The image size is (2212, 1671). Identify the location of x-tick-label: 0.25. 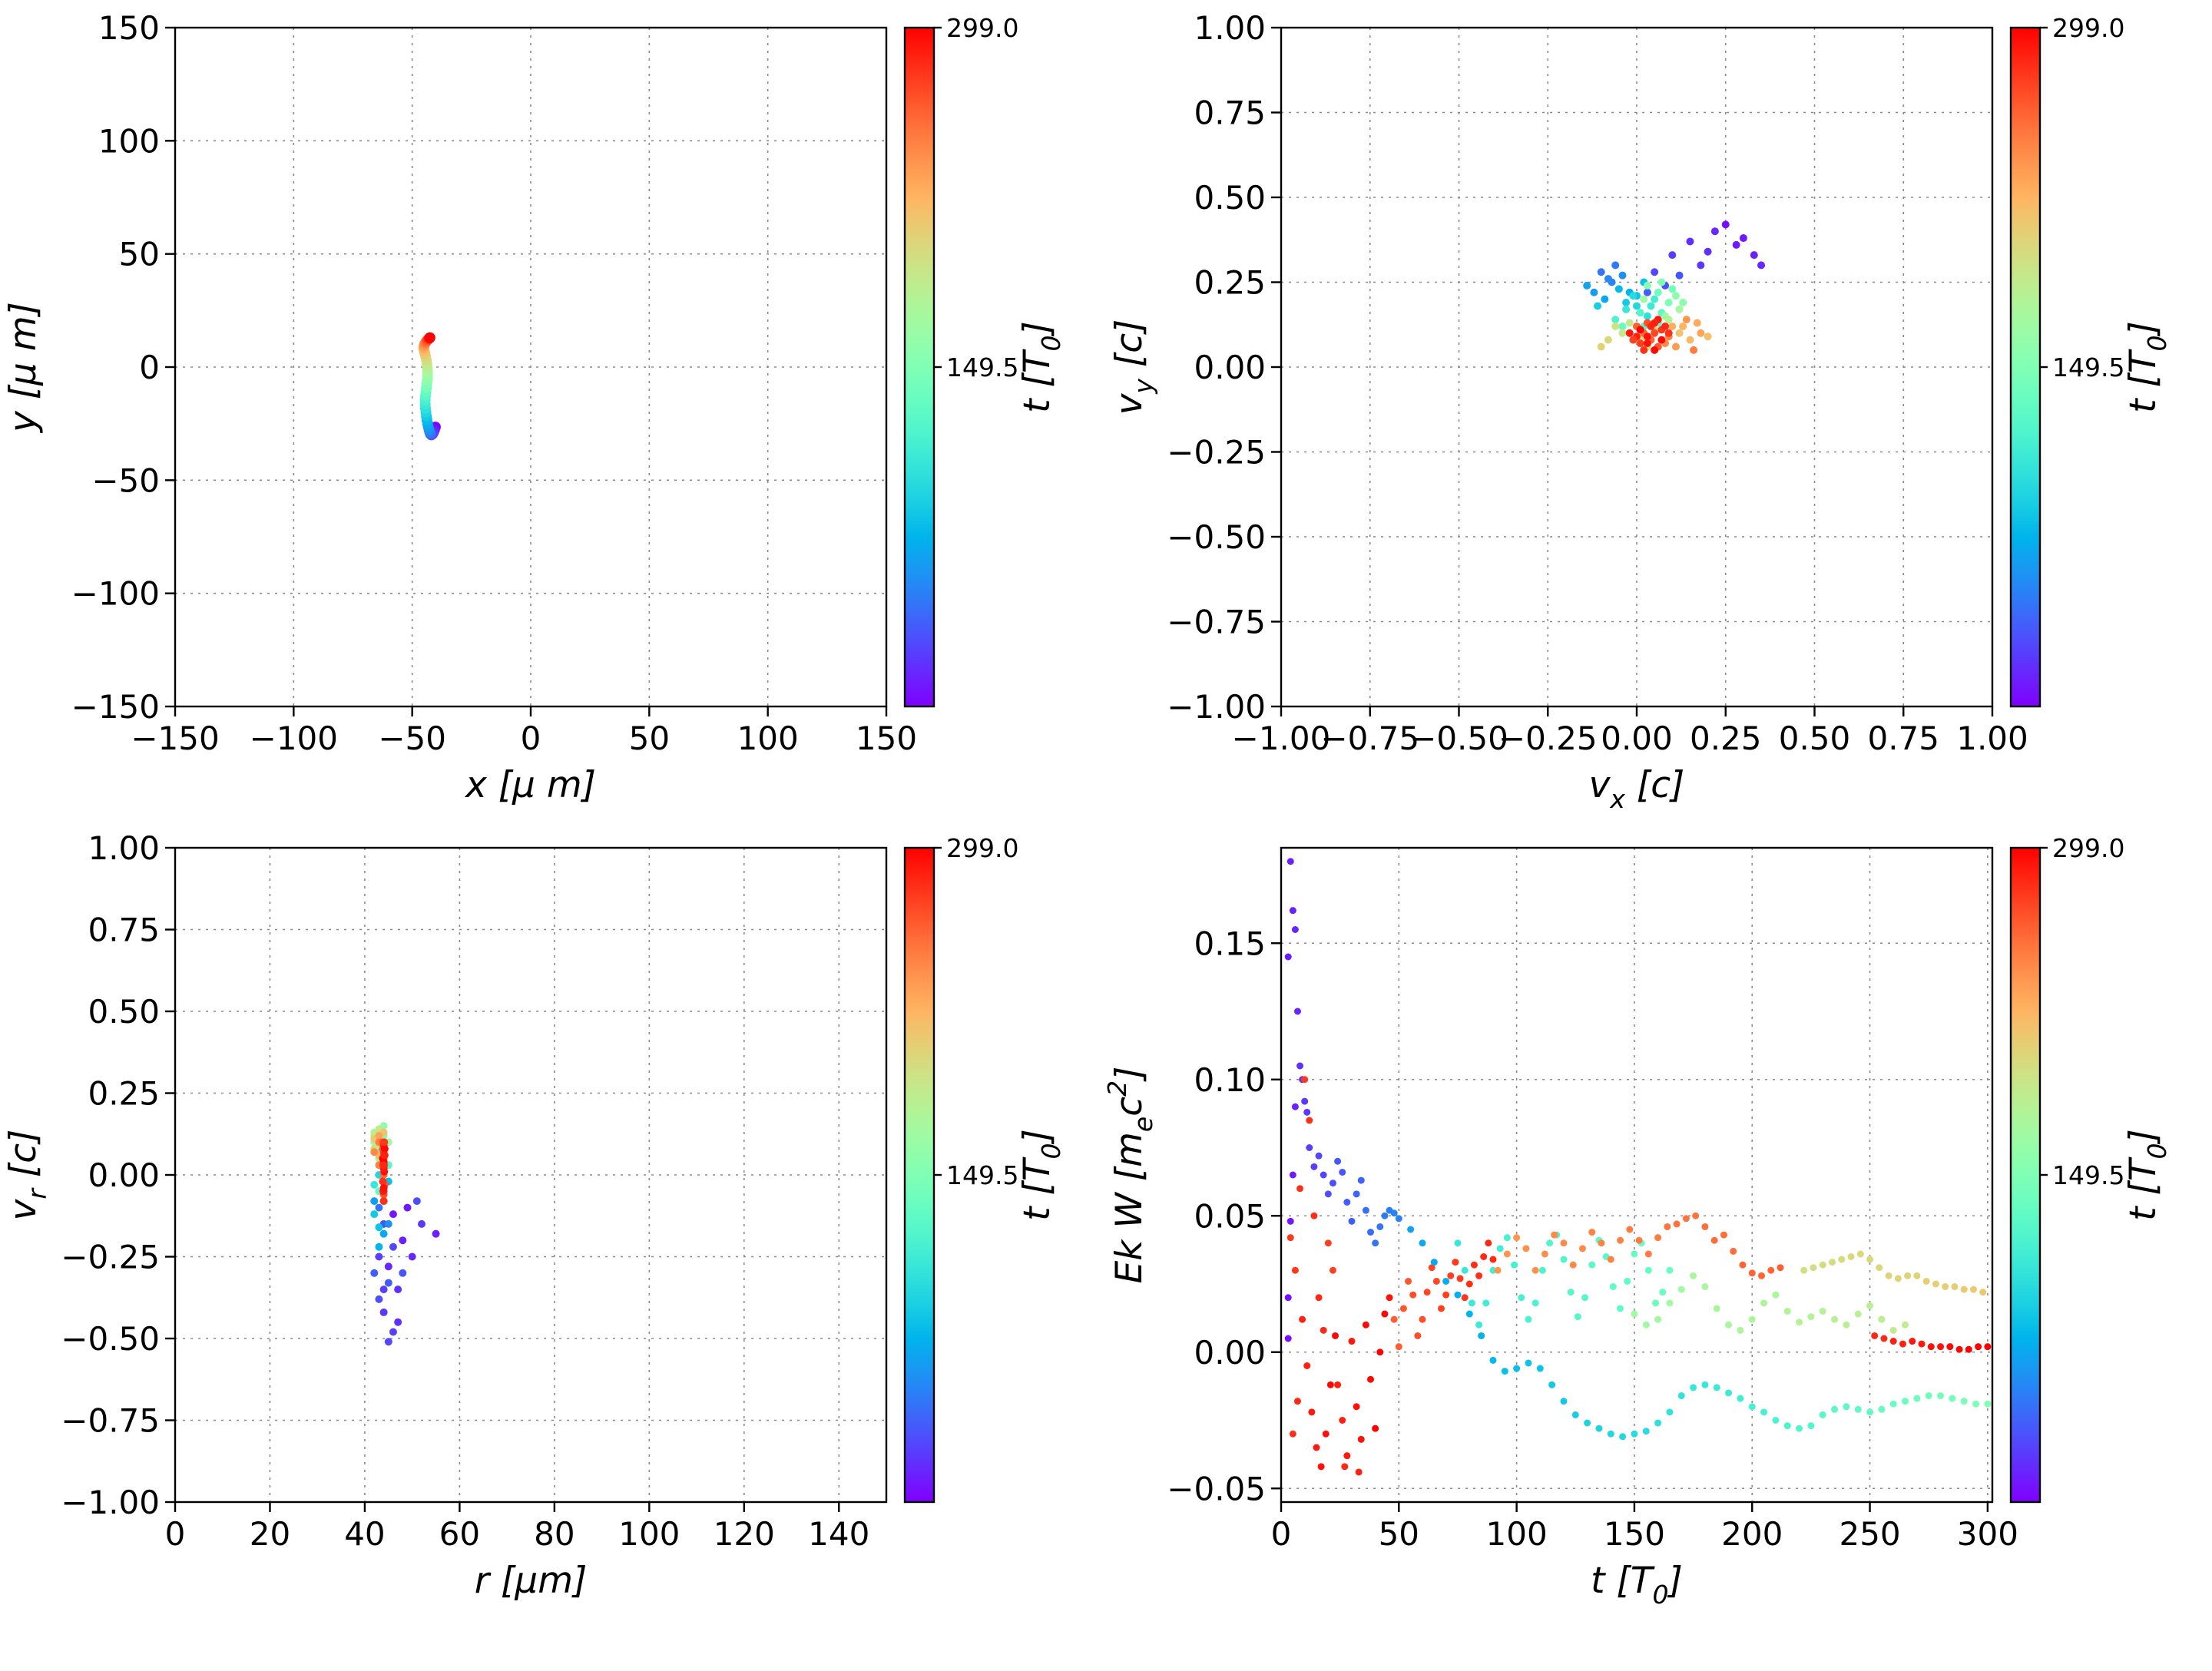
(1726, 738).